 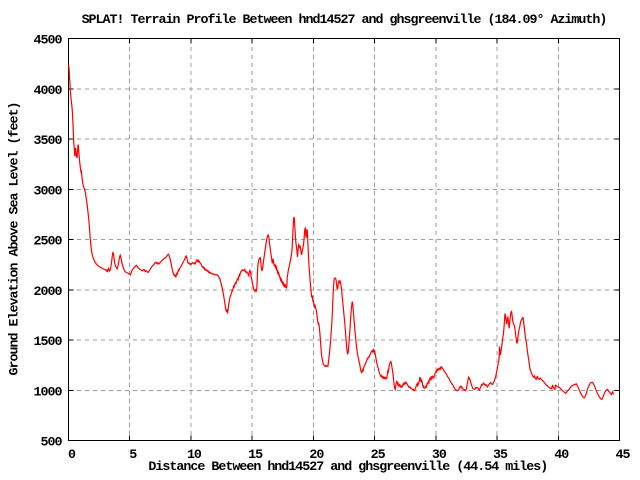 I want to click on svg-text: 45, so click(x=623, y=455).